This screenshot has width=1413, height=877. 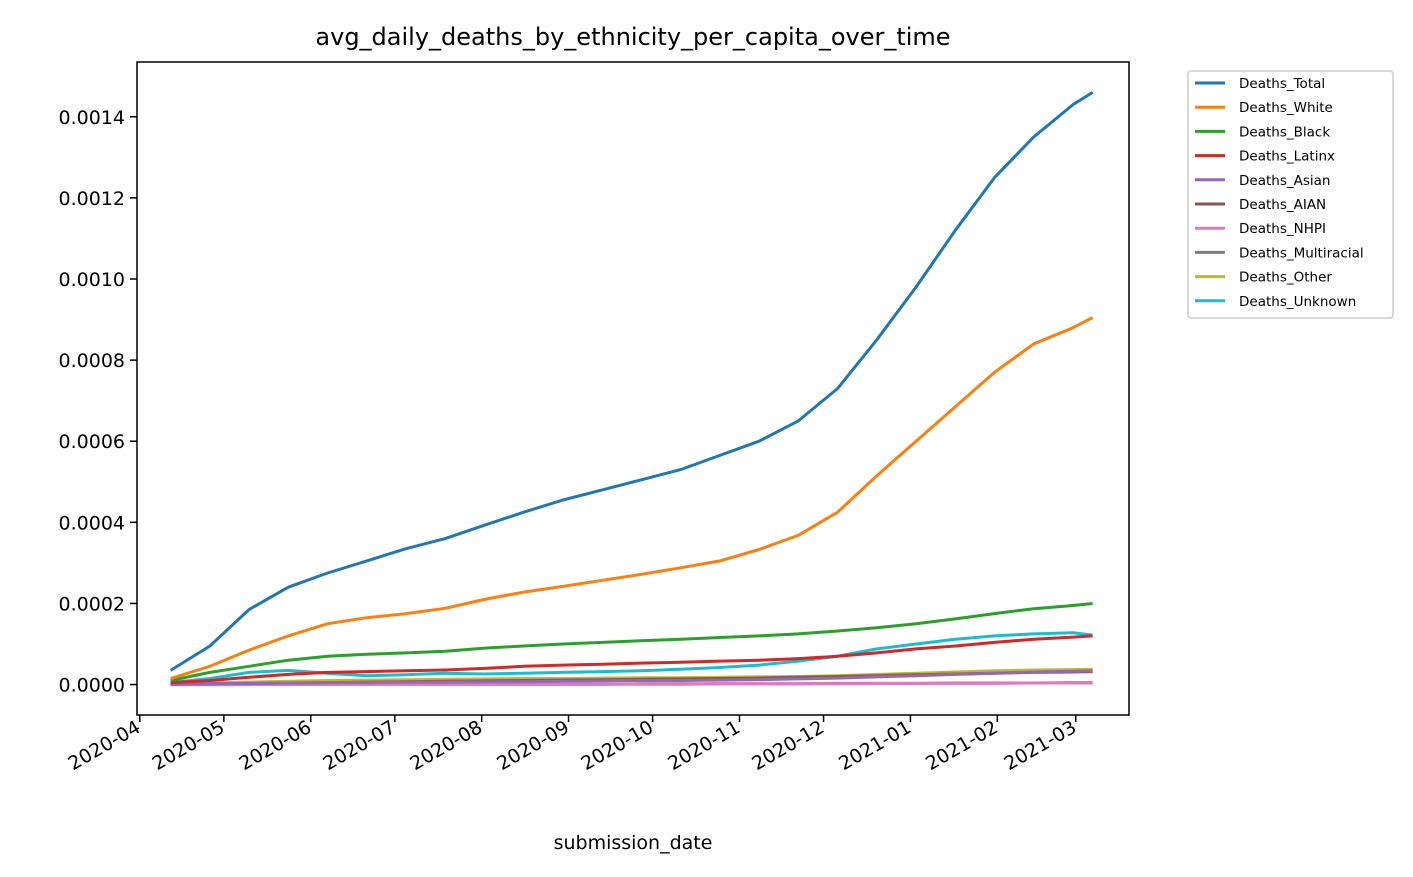 What do you see at coordinates (446, 745) in the screenshot?
I see `x-tick-label: 2020-08` at bounding box center [446, 745].